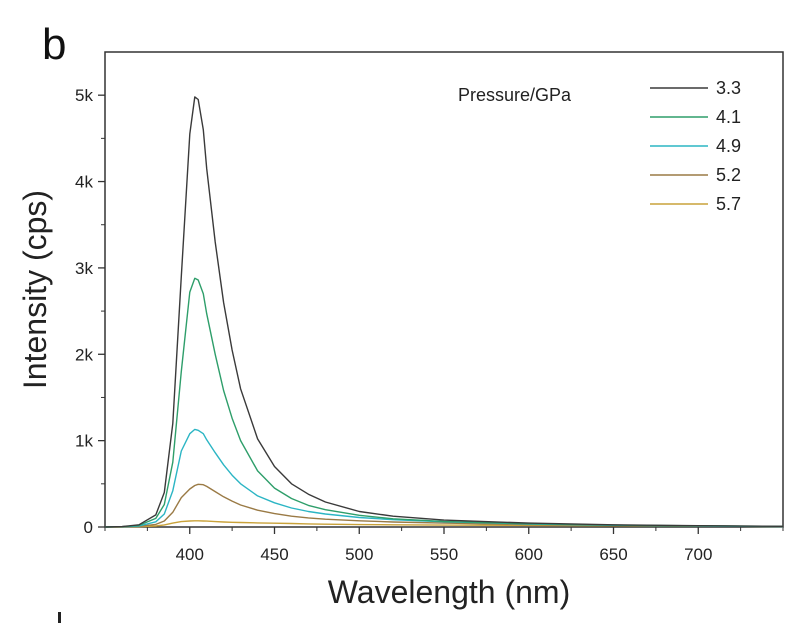 This screenshot has height=623, width=810. Describe the element at coordinates (54, 44) in the screenshot. I see `panel-label: b` at that location.